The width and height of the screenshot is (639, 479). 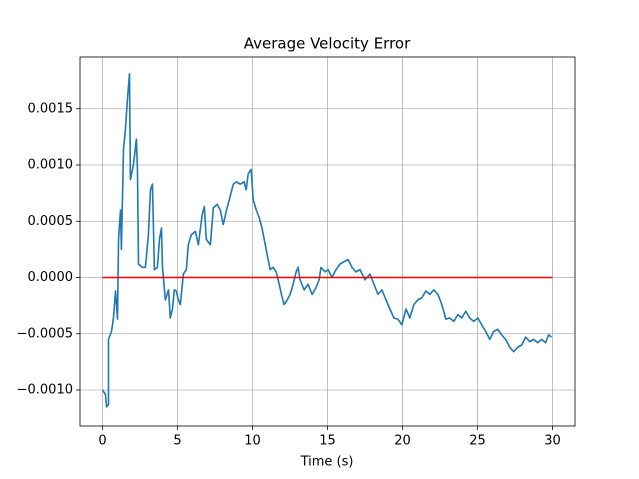 What do you see at coordinates (177, 441) in the screenshot?
I see `x-tick-label: 5` at bounding box center [177, 441].